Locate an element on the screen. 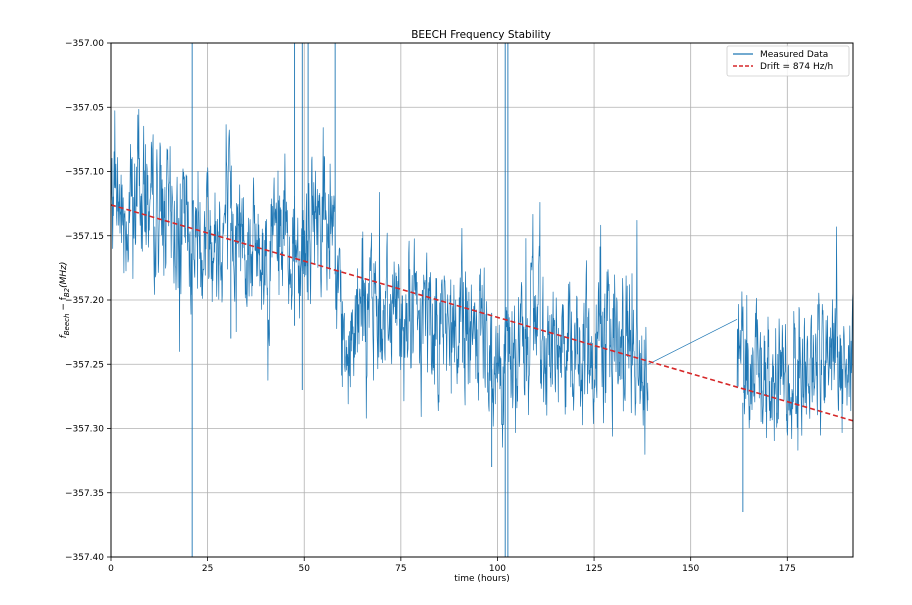 Image resolution: width=912 pixels, height=605 pixels. y-axis-title: fBeech − fB2(MHz) is located at coordinates (65, 300).